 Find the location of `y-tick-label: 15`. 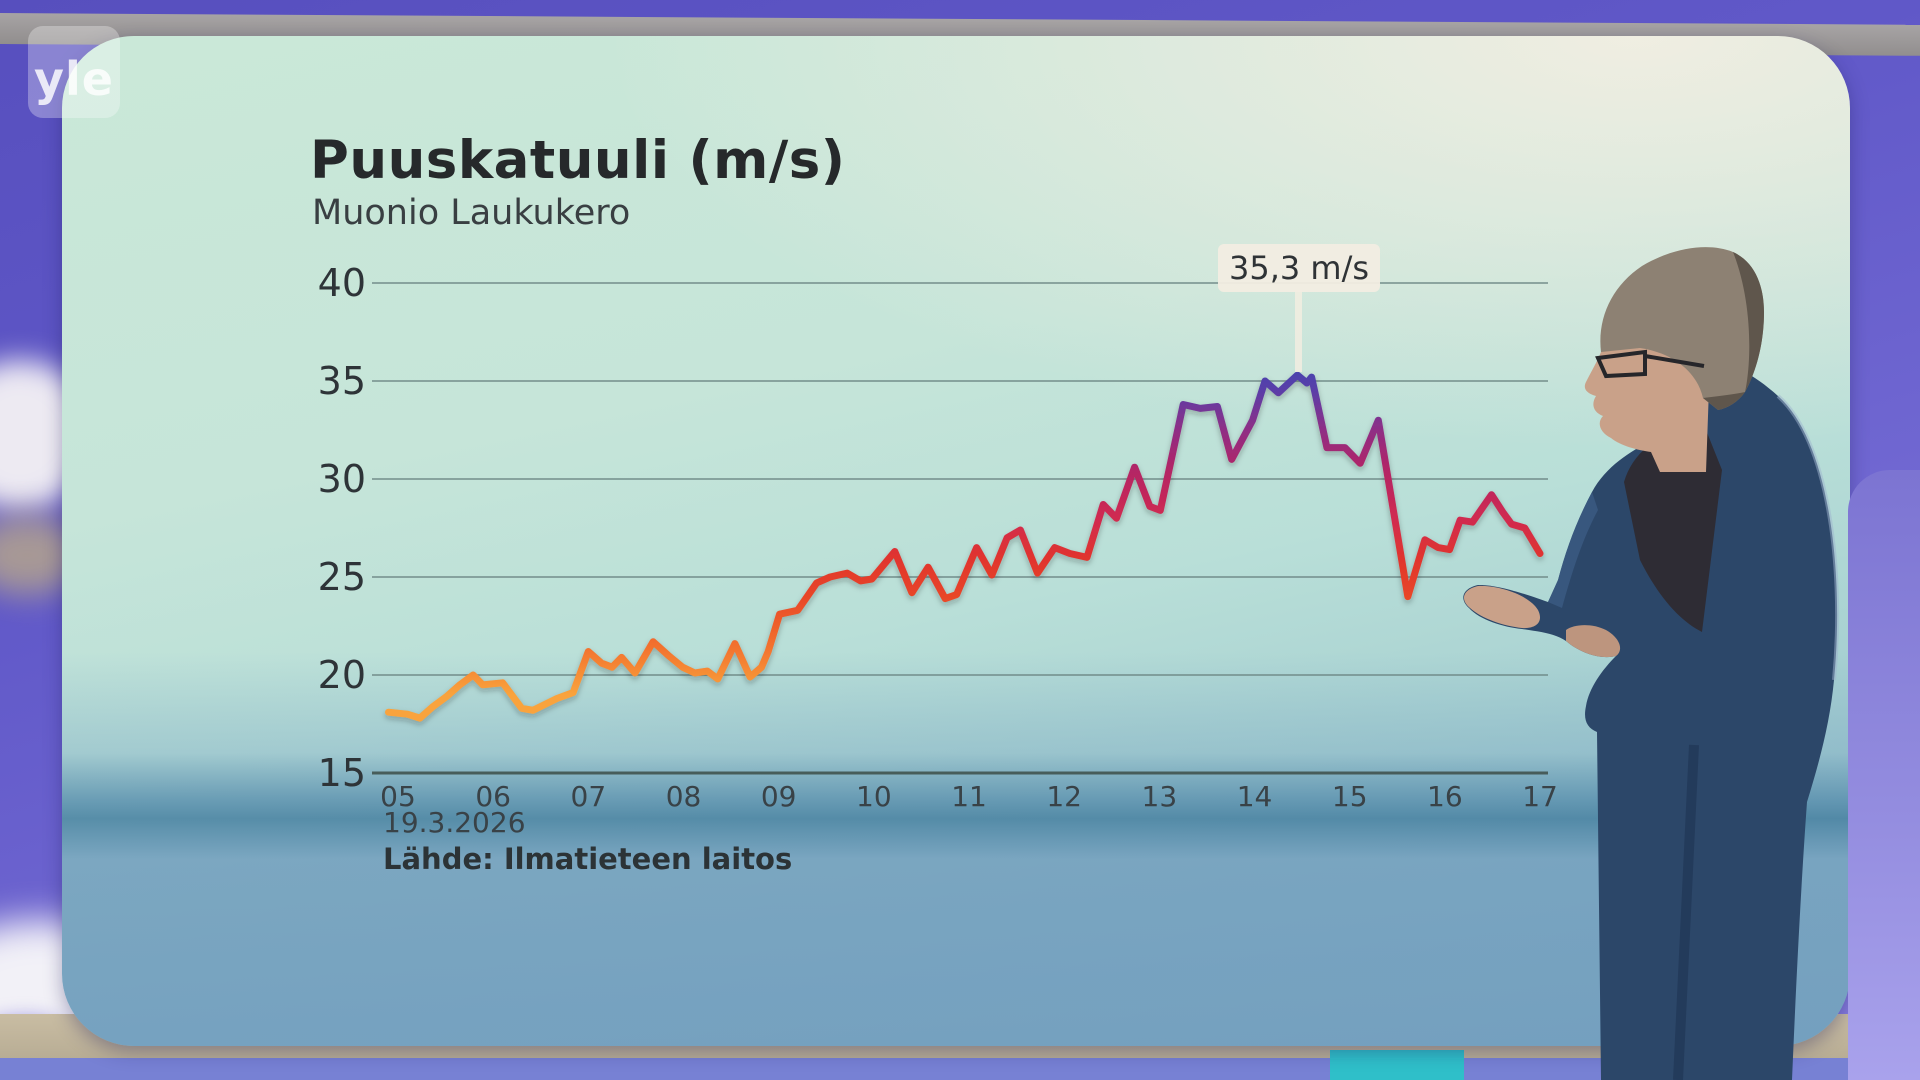

y-tick-label: 15 is located at coordinates (342, 773).